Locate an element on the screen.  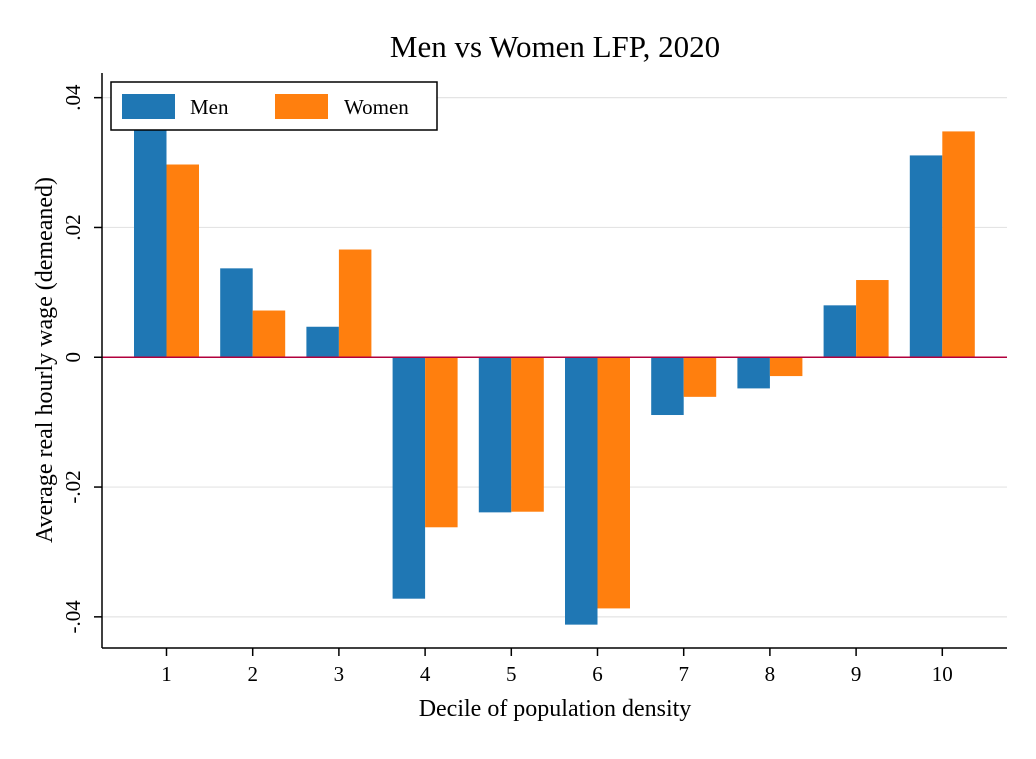
x-tick-label: 9 is located at coordinates (856, 674).